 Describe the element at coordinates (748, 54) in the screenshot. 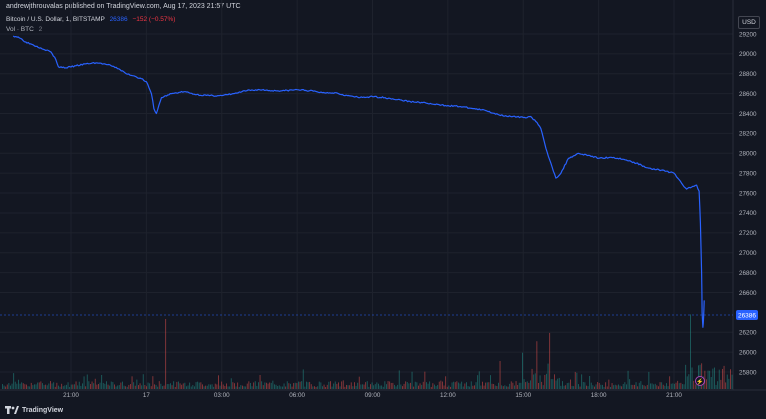

I see `y-tick-label: 29000` at that location.